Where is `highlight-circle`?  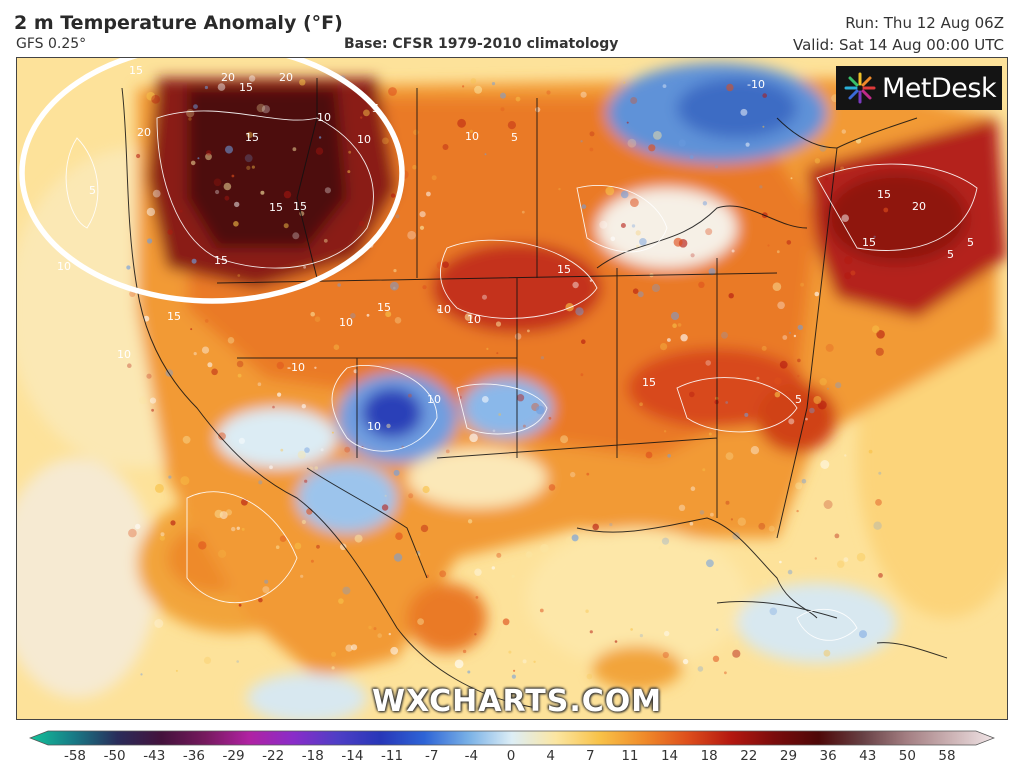
highlight-circle is located at coordinates (212, 181).